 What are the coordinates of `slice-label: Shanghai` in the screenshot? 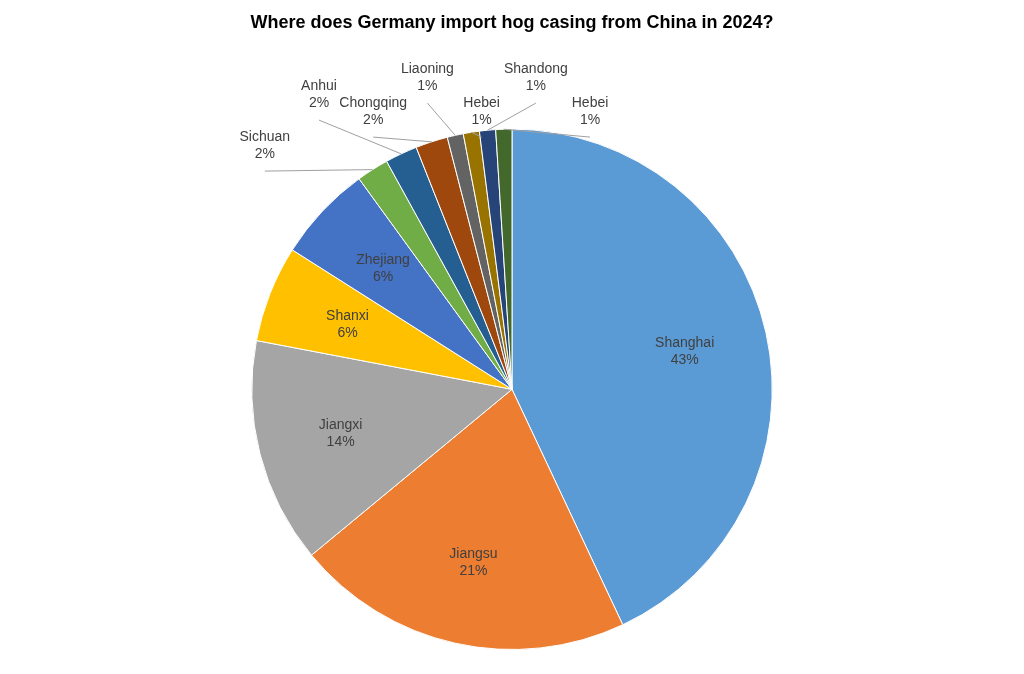 It's located at (685, 341).